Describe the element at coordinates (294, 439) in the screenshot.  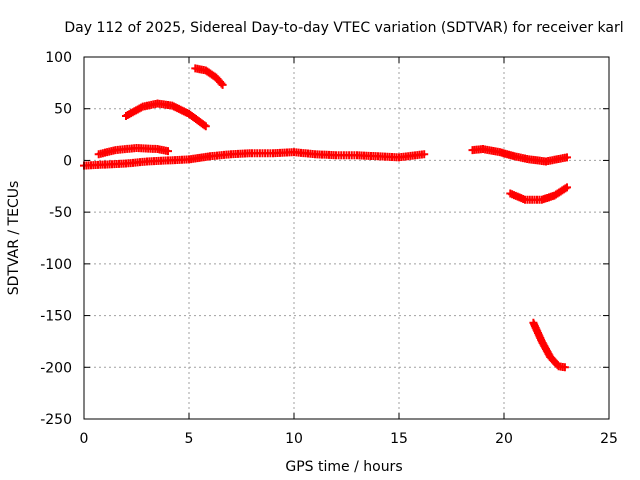
I see `x-tick-label: 10` at that location.